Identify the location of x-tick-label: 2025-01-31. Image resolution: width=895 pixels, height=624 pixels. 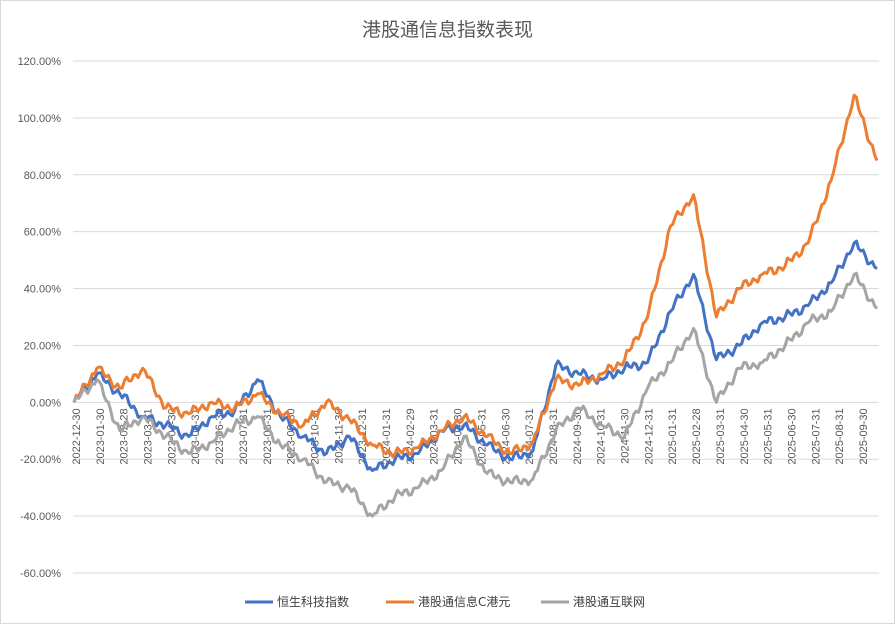
(673, 436).